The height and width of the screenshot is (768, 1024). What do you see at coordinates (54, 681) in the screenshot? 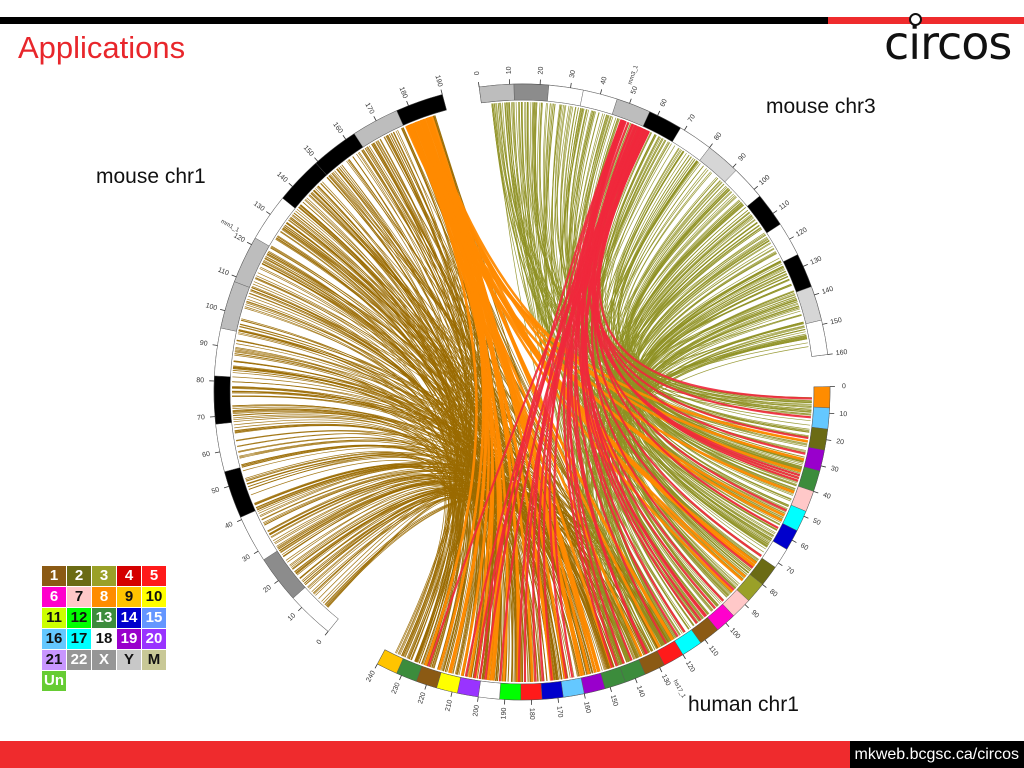
I see `legend-cell: Un` at bounding box center [54, 681].